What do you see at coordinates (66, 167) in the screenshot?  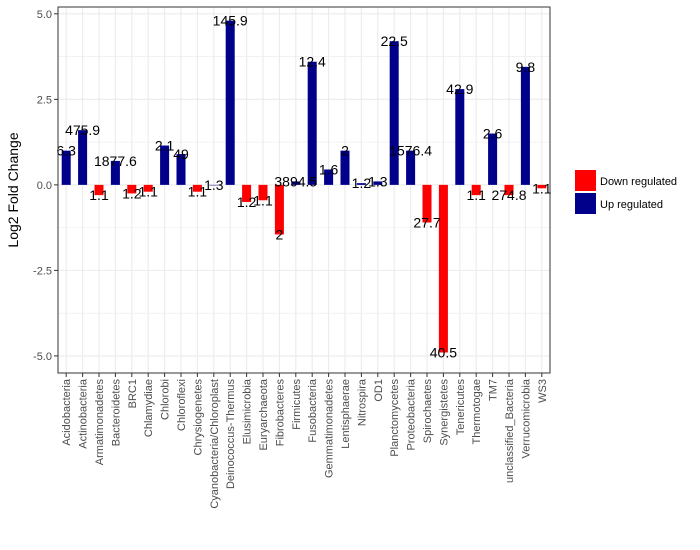 I see `bar-acidobacteria` at bounding box center [66, 167].